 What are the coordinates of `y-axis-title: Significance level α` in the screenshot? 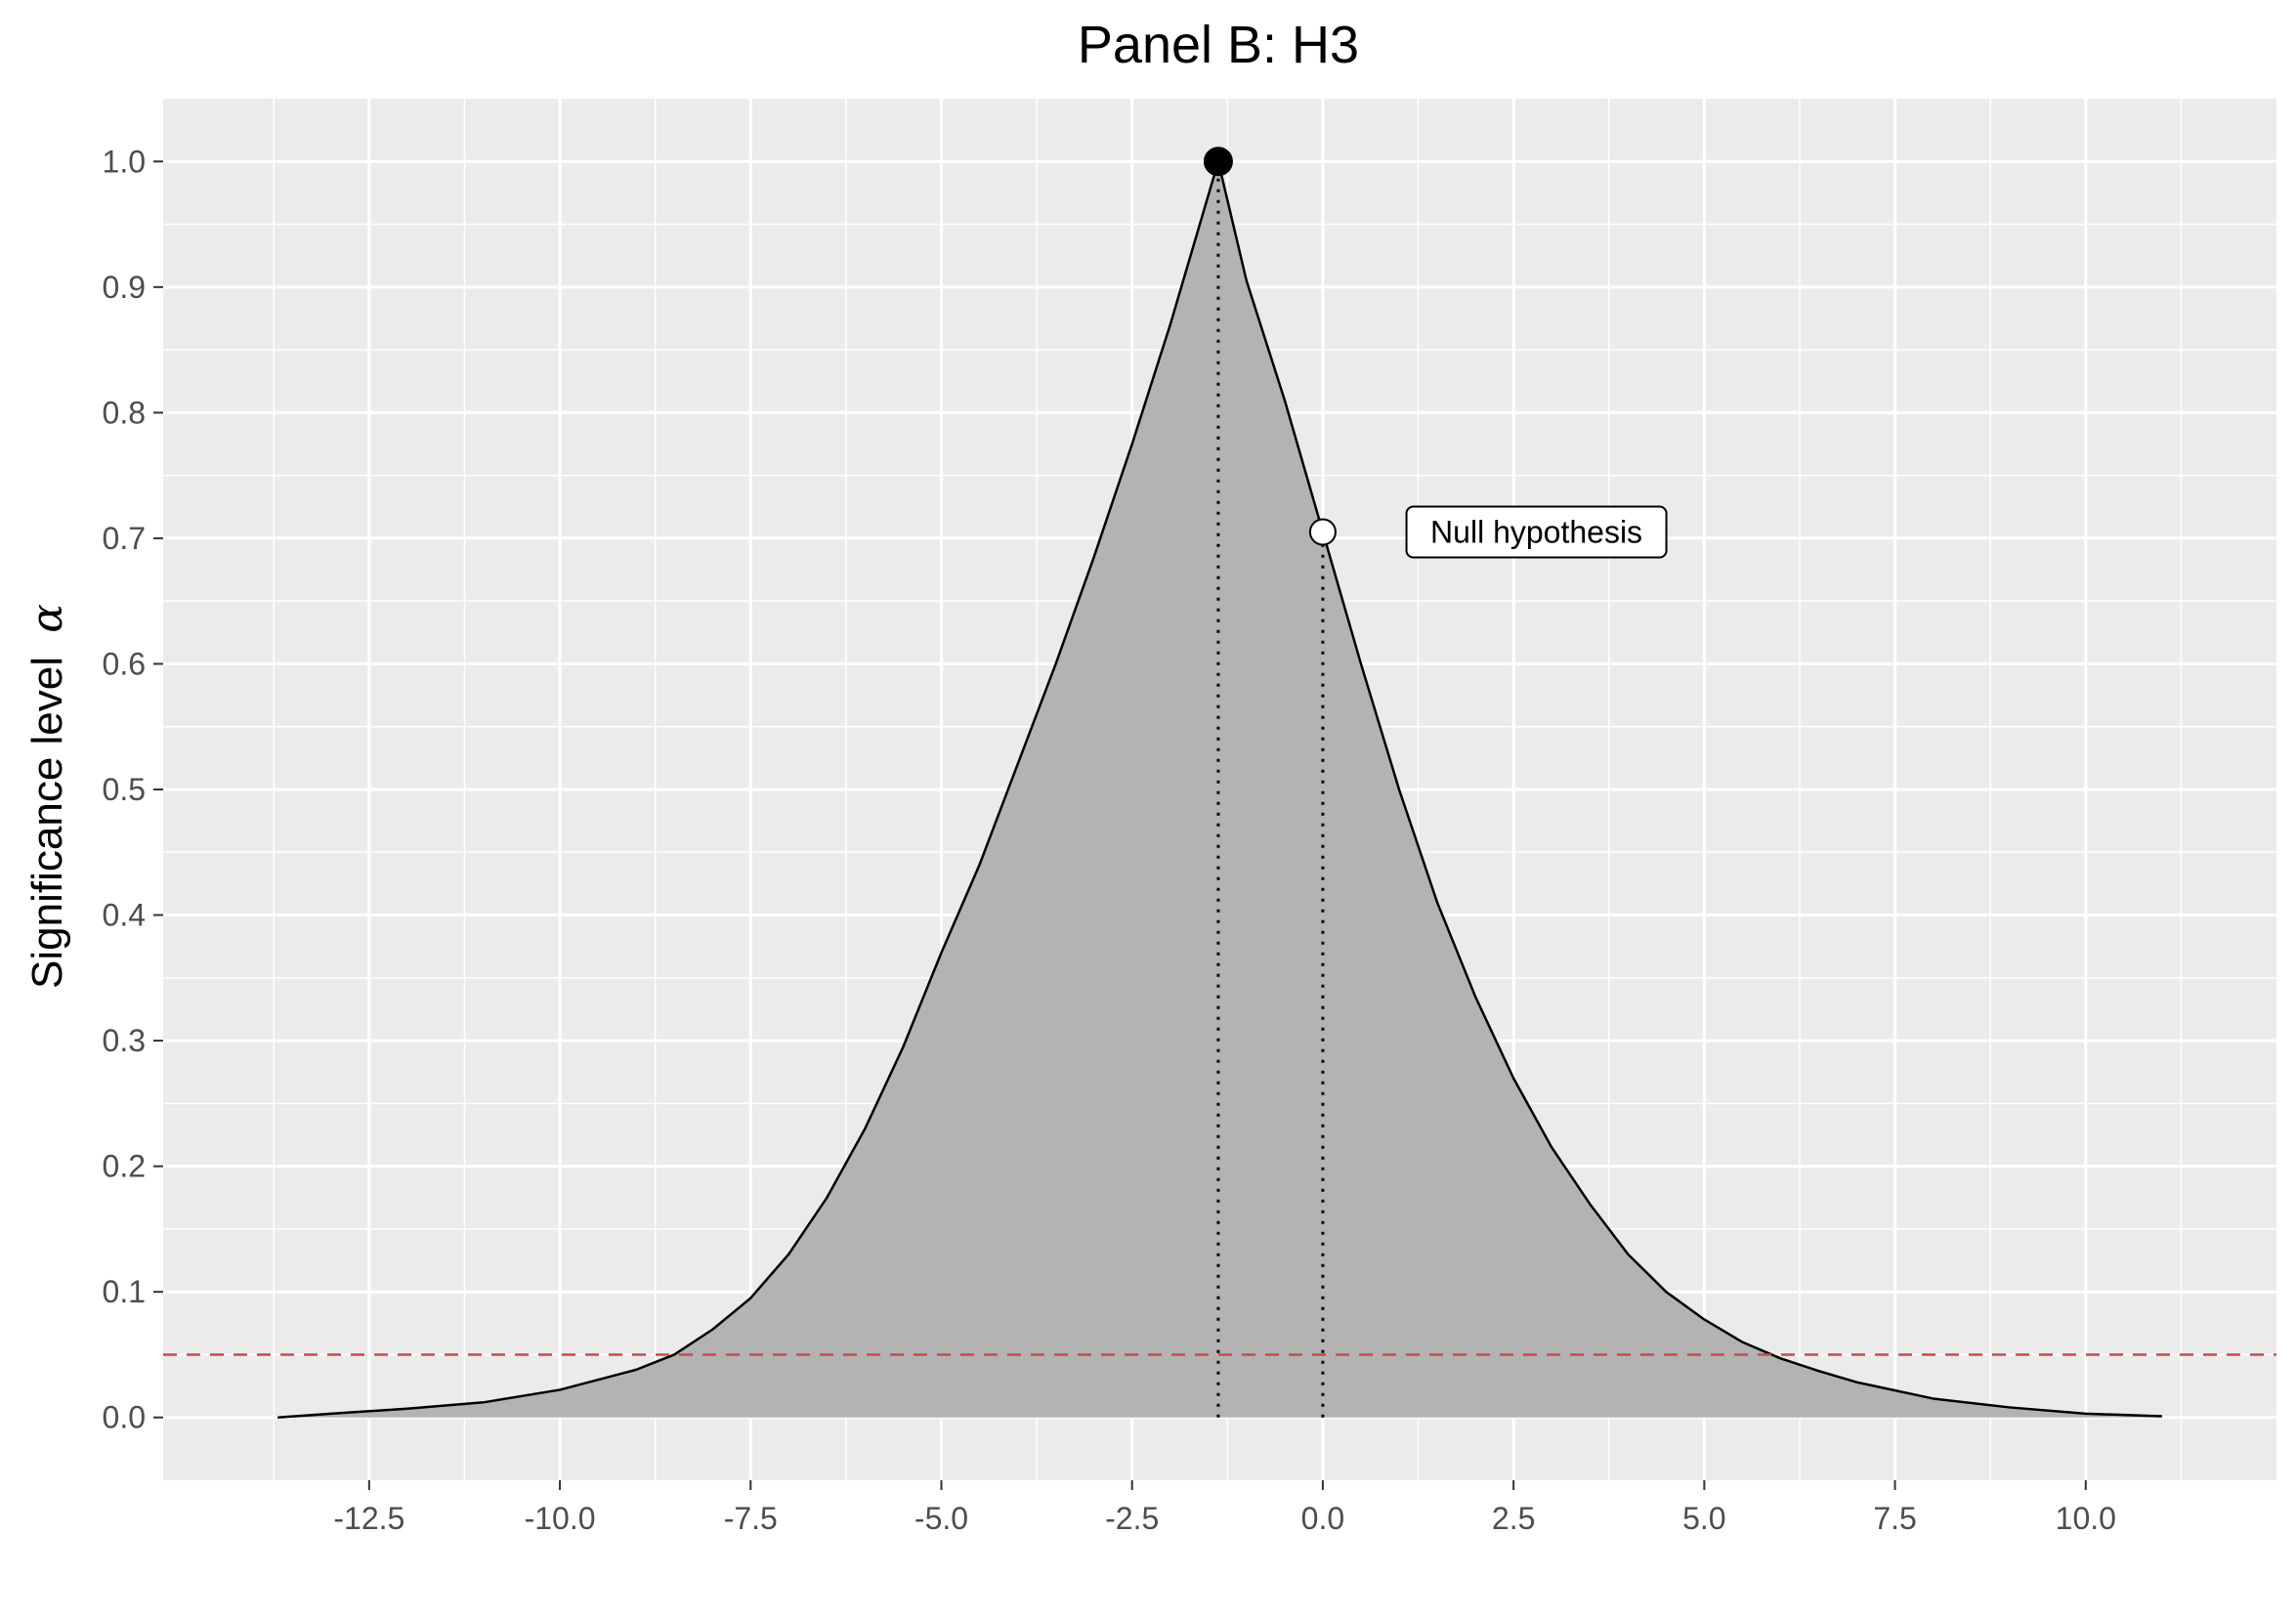 It's located at (47, 797).